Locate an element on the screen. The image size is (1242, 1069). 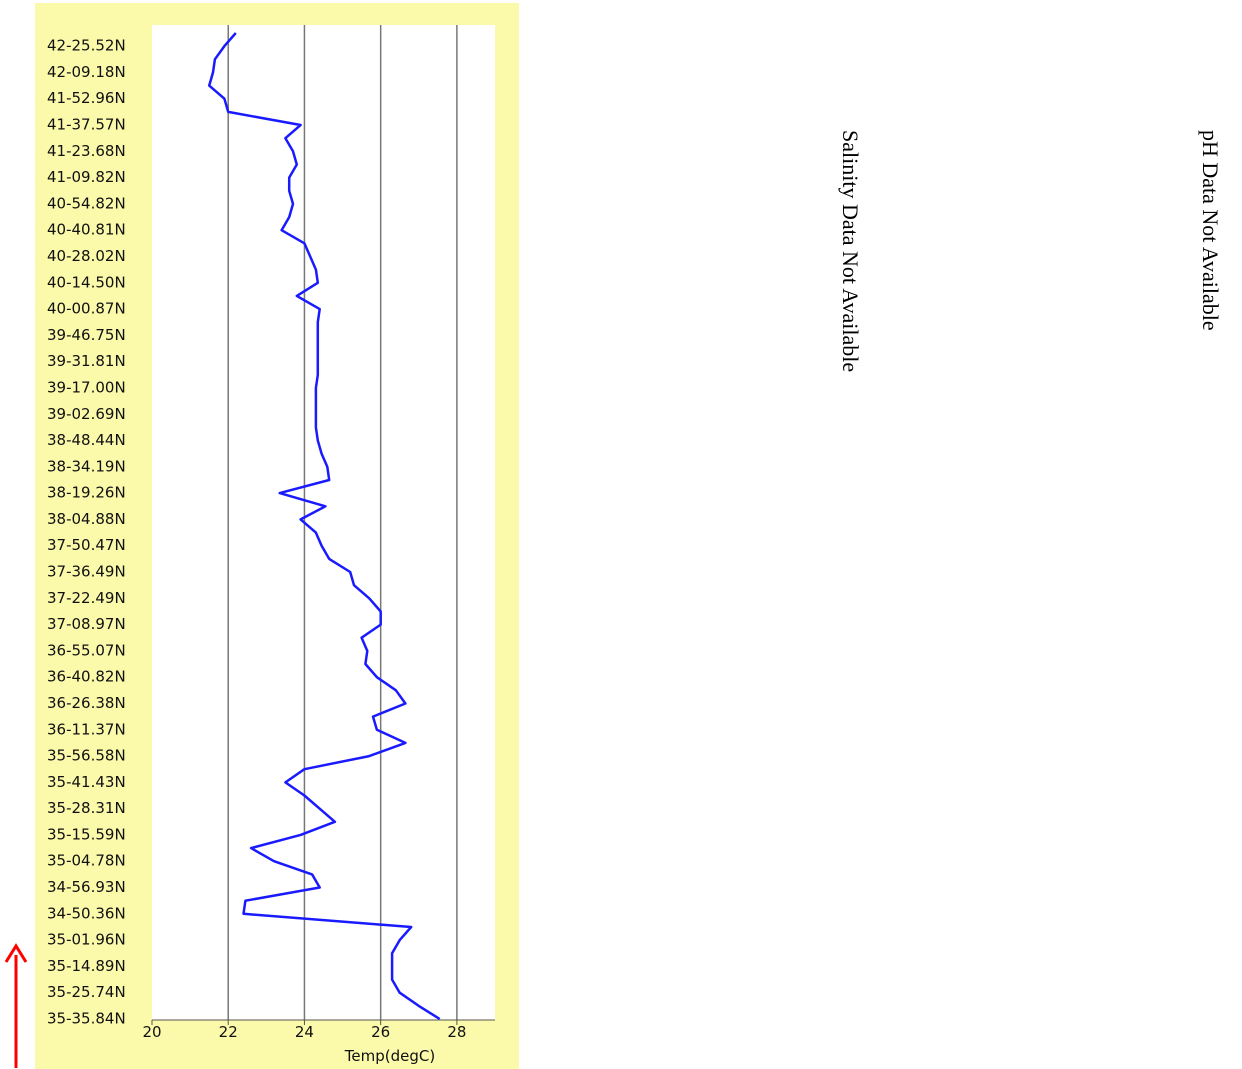
x-tick-label: 20 is located at coordinates (151, 1032).